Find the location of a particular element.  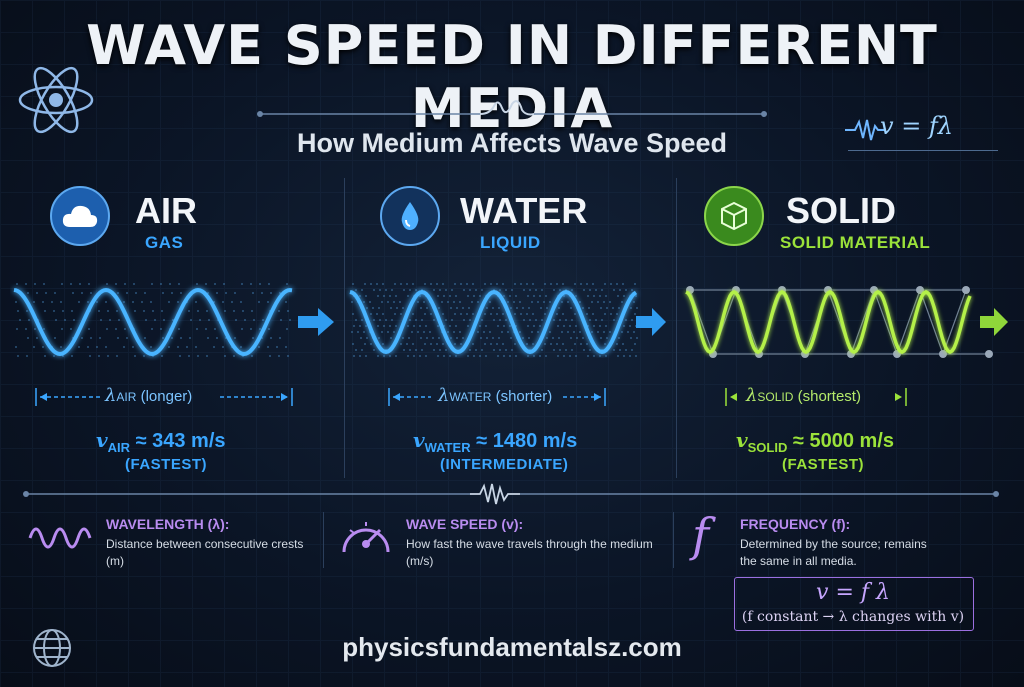

footer-website: physicsfundamentalsz.com is located at coordinates (512, 647).